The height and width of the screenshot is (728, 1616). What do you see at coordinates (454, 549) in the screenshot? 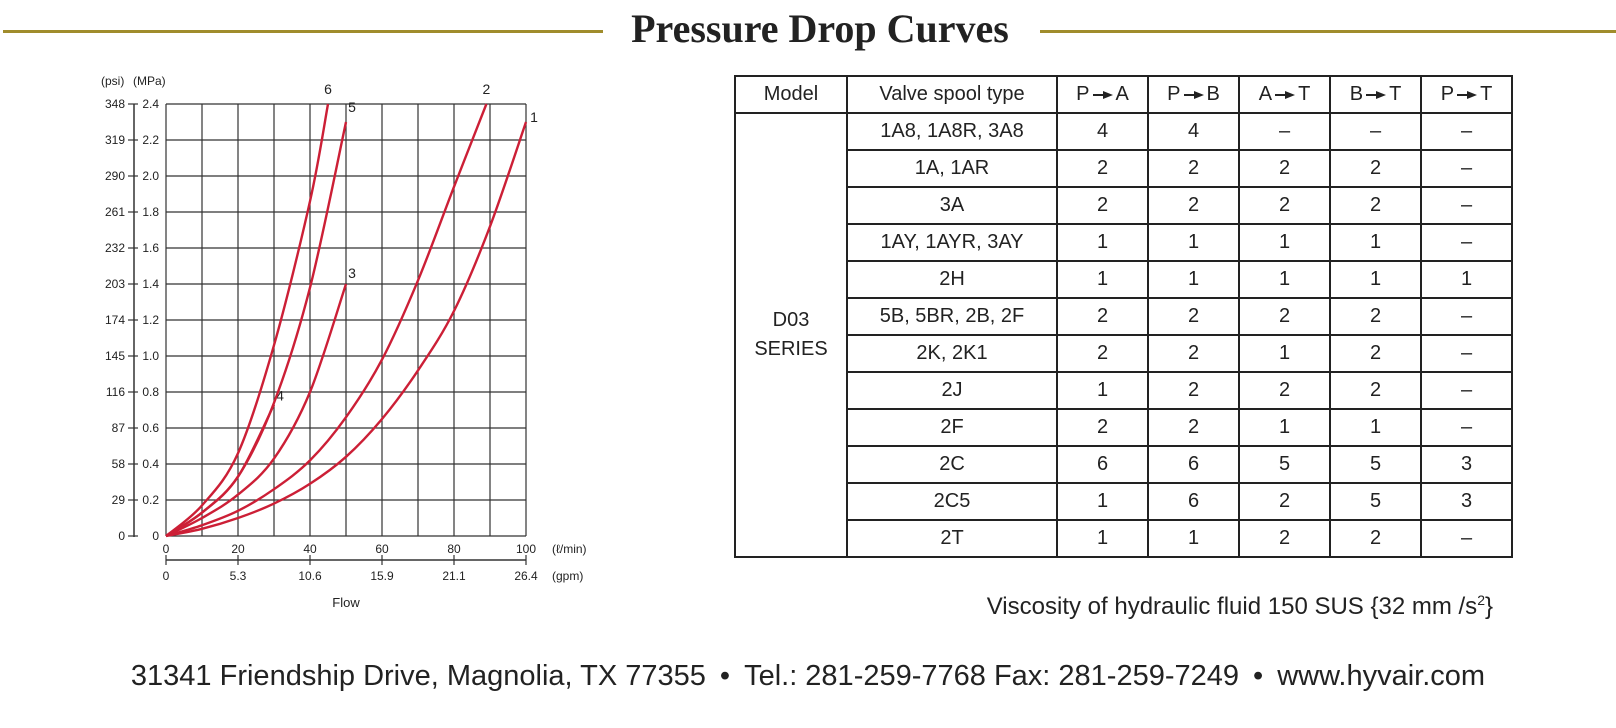
I see `x-tick-label-lmin: 80` at bounding box center [454, 549].